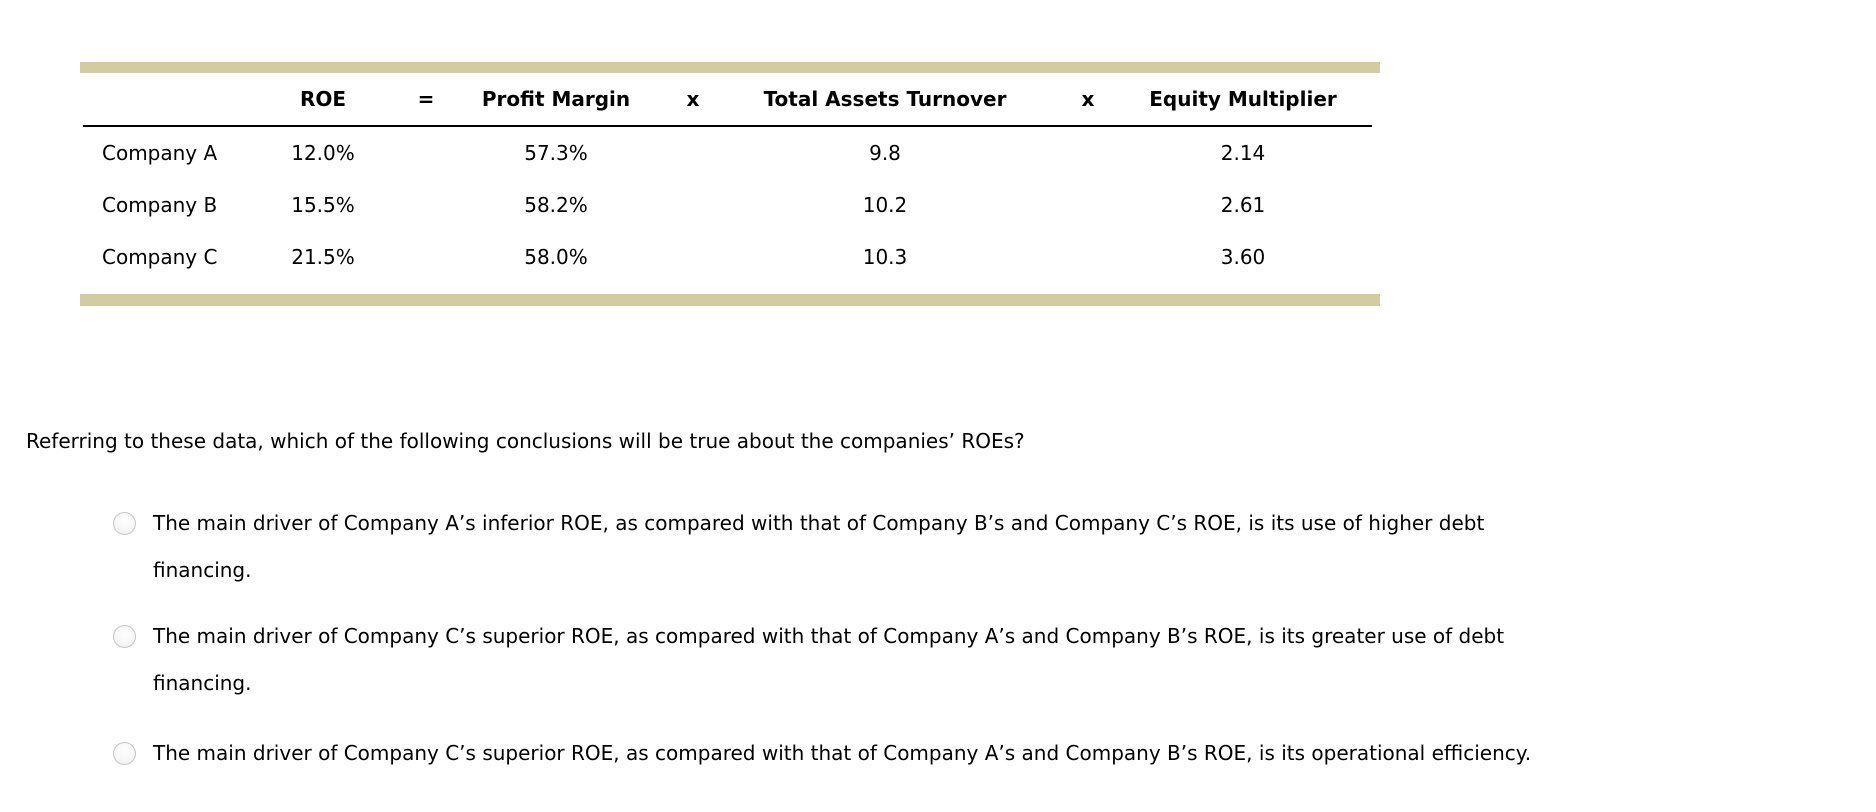 The image size is (1876, 812). What do you see at coordinates (556, 99) in the screenshot?
I see `col-header-profit-margin: Profit Margin` at bounding box center [556, 99].